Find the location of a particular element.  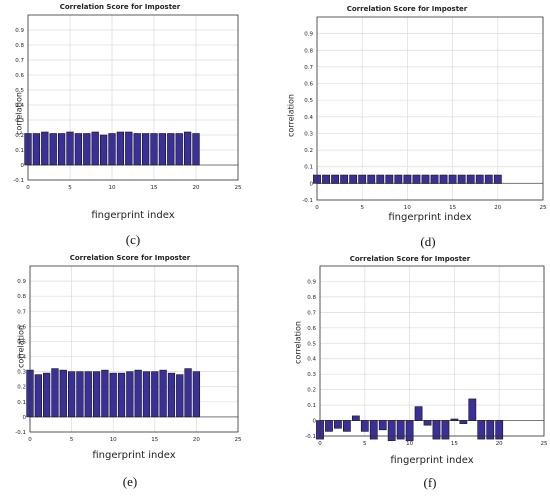

x-tick-label: 15 is located at coordinates (454, 444).